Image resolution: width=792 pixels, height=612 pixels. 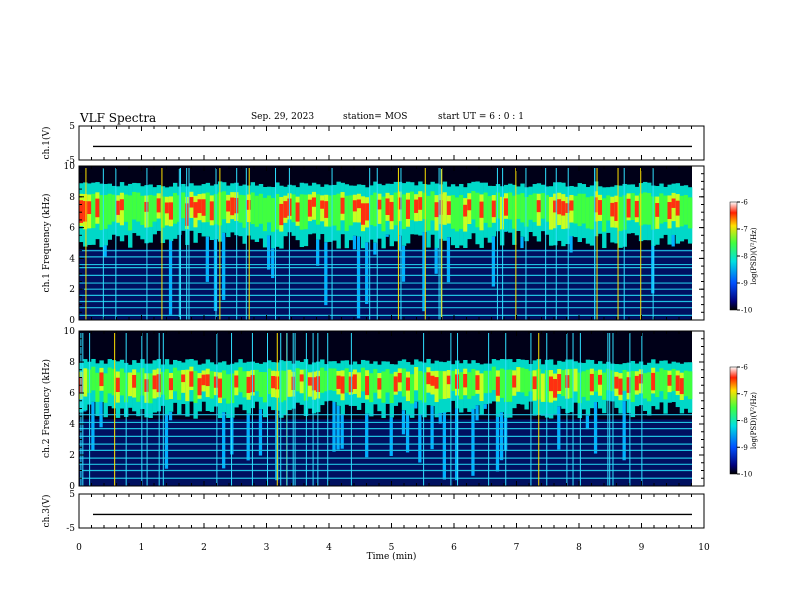 I want to click on y-tick-label: 10, so click(x=70, y=332).